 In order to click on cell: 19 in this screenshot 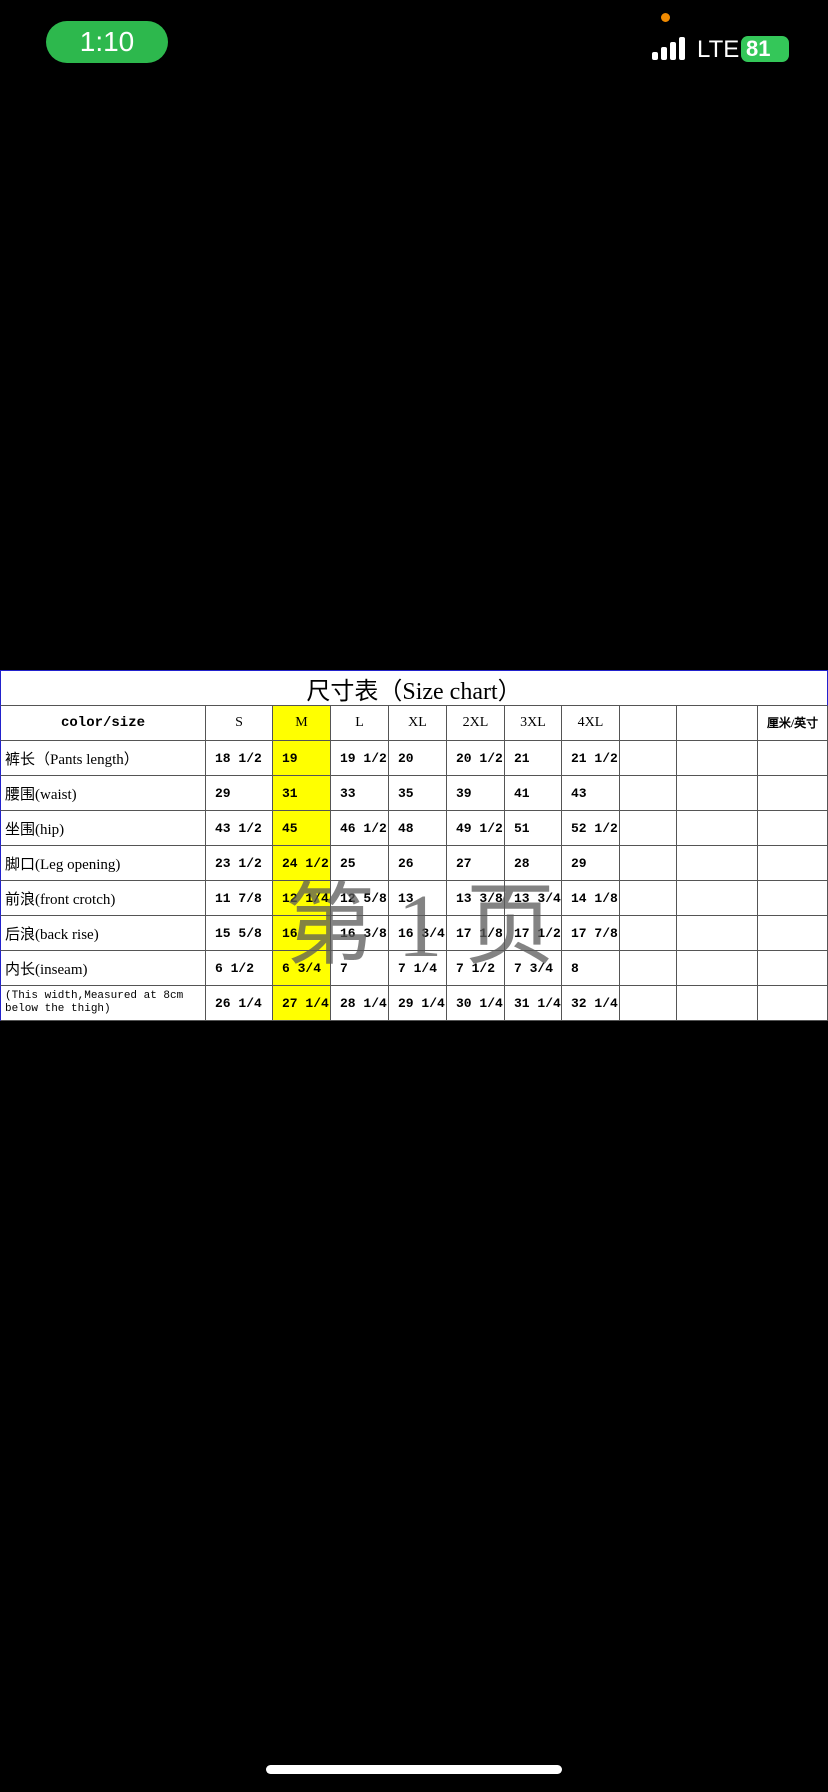, I will do `click(302, 758)`.